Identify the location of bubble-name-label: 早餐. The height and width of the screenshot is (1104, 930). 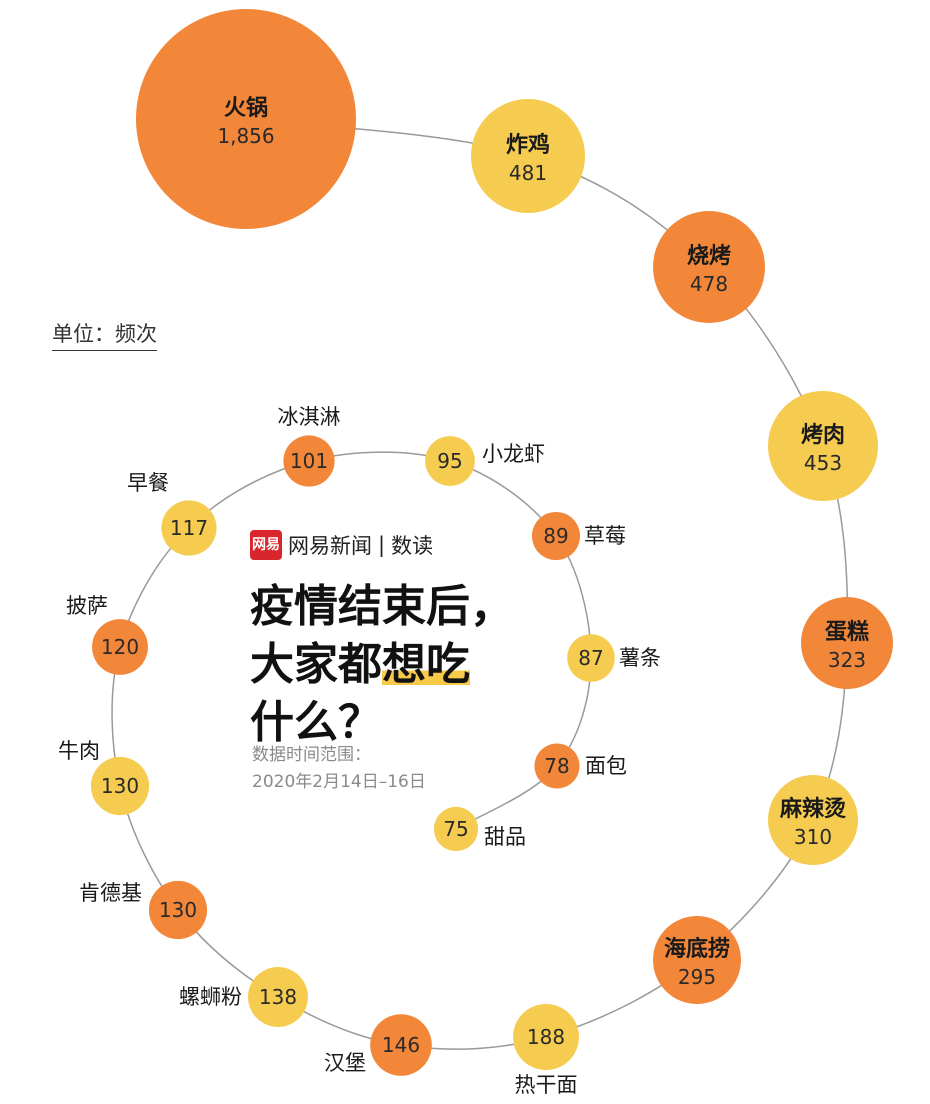
(148, 483).